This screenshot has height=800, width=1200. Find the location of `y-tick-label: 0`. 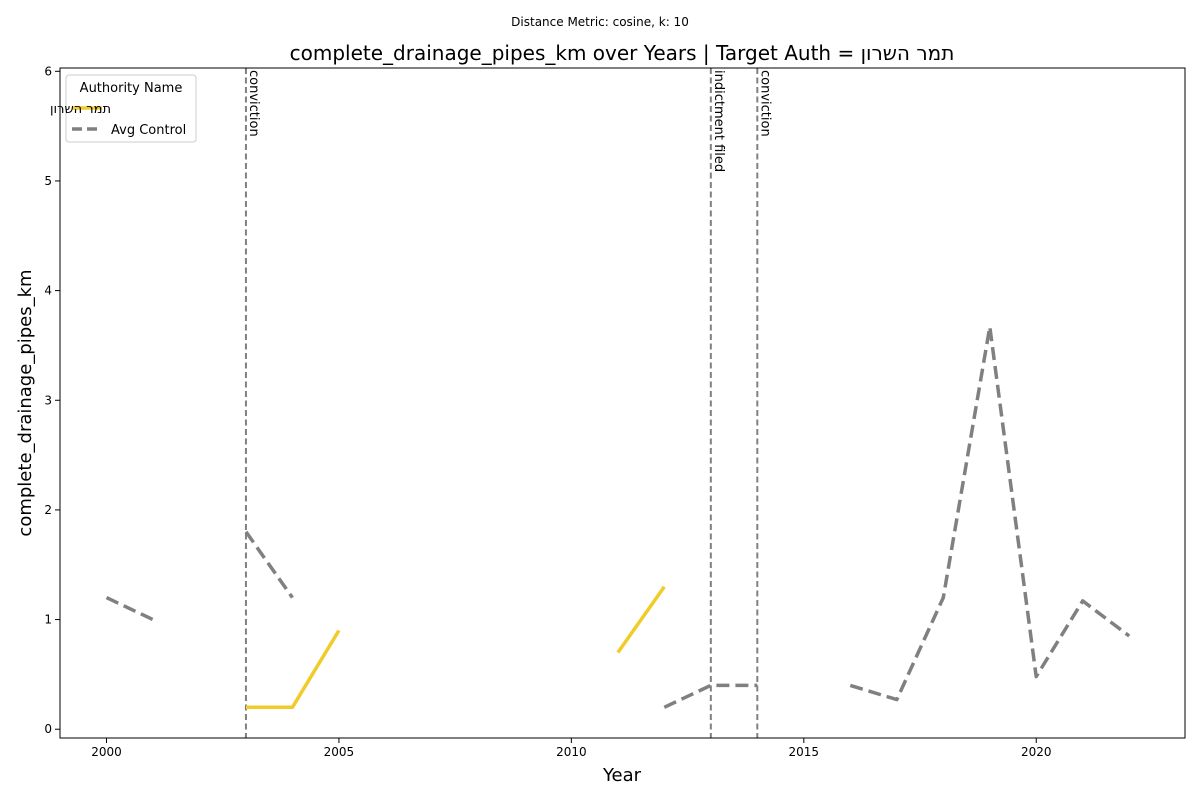

y-tick-label: 0 is located at coordinates (48, 729).